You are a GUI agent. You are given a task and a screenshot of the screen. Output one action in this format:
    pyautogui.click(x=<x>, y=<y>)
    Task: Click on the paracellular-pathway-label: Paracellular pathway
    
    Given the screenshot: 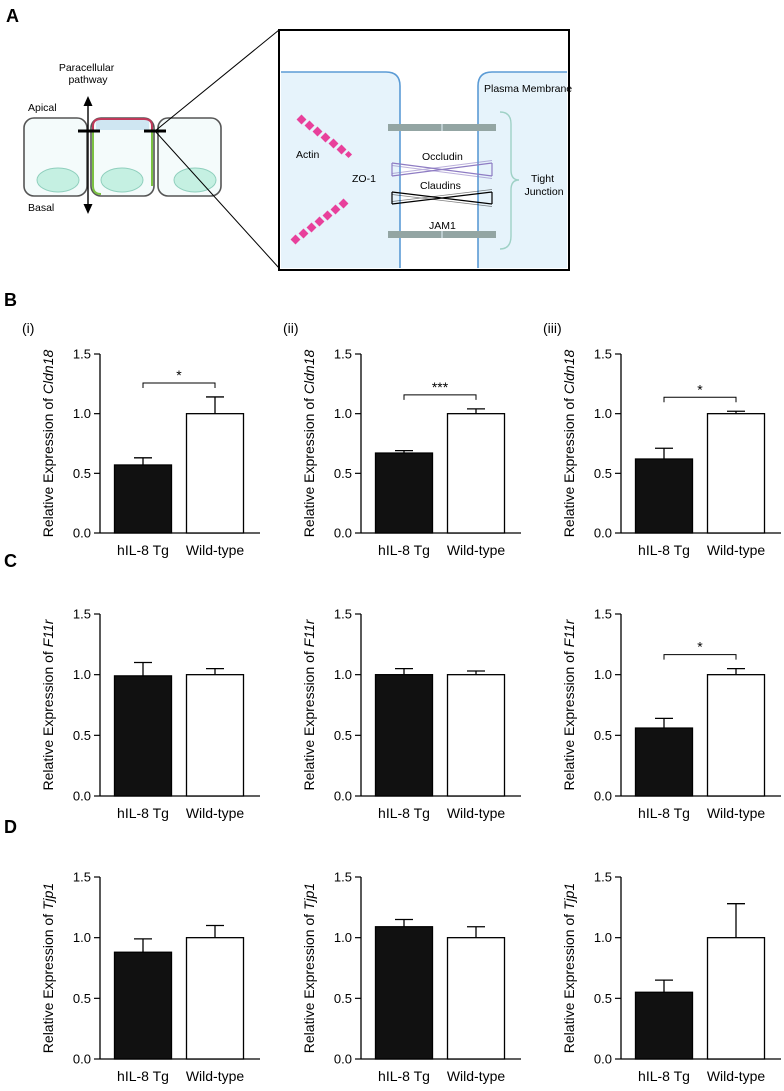 What is the action you would take?
    pyautogui.click(x=88, y=74)
    